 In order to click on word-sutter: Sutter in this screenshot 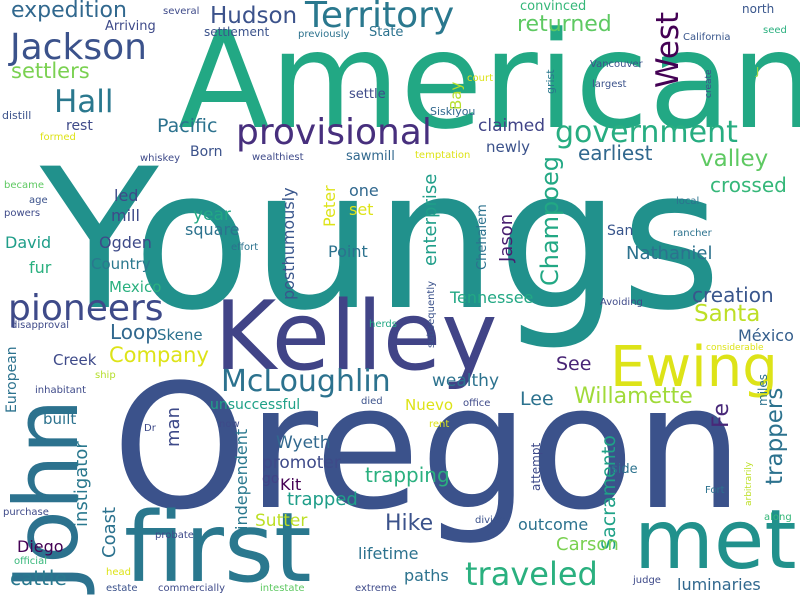, I will do `click(281, 521)`.